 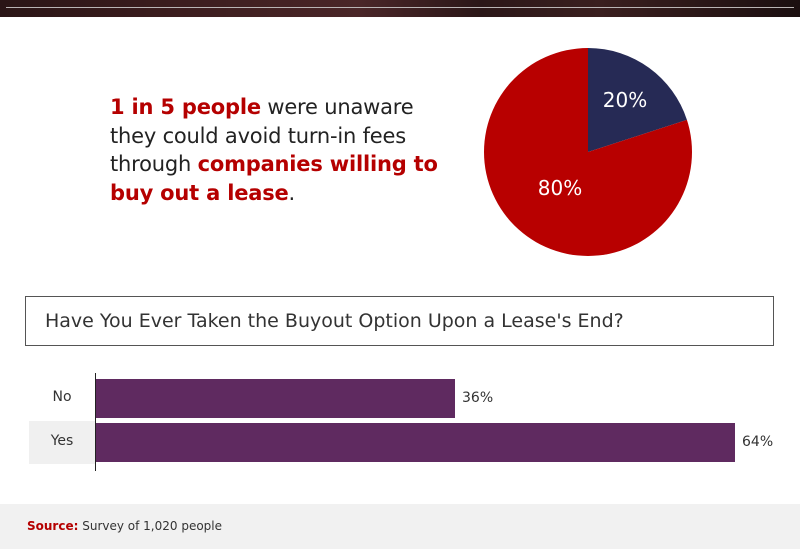 I want to click on banner-divider, so click(x=400, y=7).